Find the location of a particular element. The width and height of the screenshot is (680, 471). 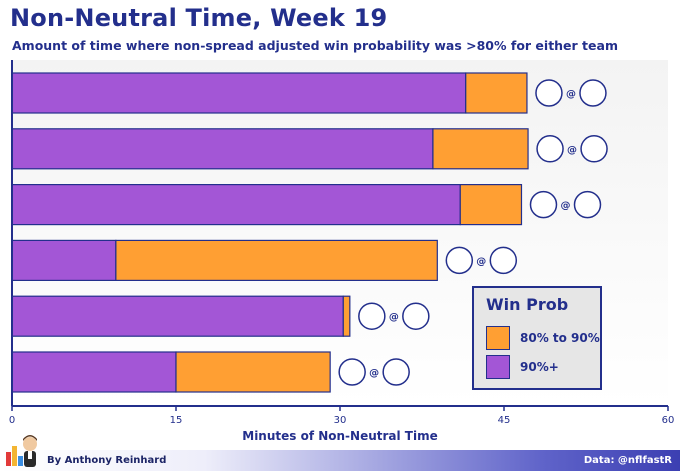

x-tick-label-15: 15 is located at coordinates (176, 420).